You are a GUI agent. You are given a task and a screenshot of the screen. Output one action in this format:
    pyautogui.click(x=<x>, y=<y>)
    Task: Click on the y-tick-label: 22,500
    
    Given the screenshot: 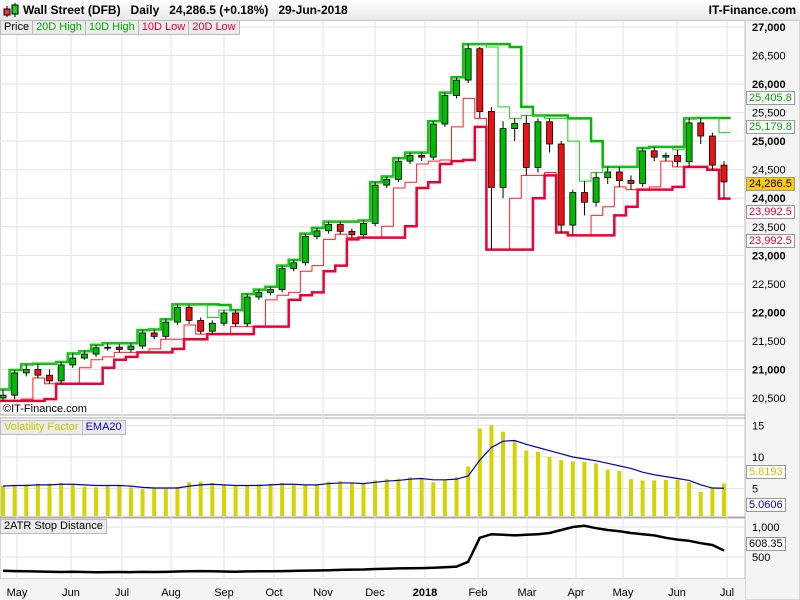 What is the action you would take?
    pyautogui.click(x=769, y=285)
    